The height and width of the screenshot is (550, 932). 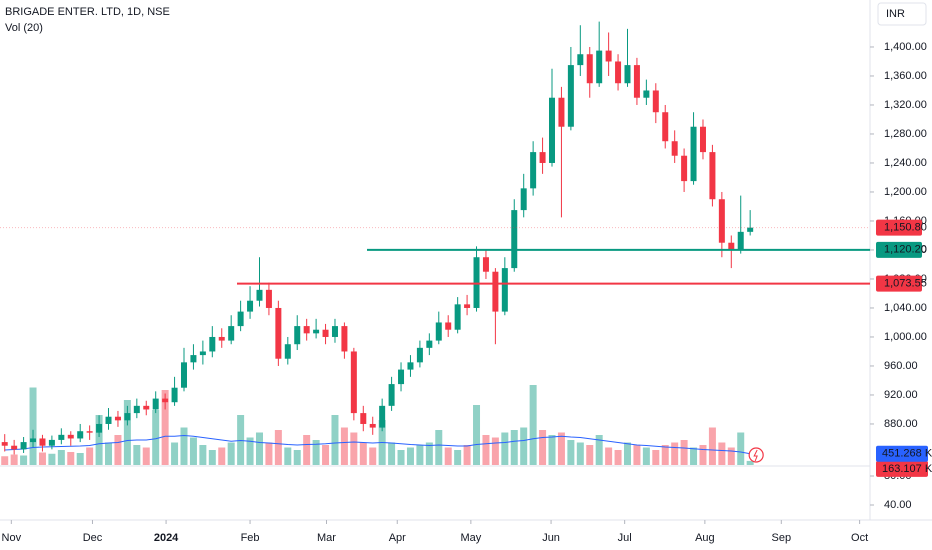 I want to click on x-tick-label: Jul, so click(x=625, y=538).